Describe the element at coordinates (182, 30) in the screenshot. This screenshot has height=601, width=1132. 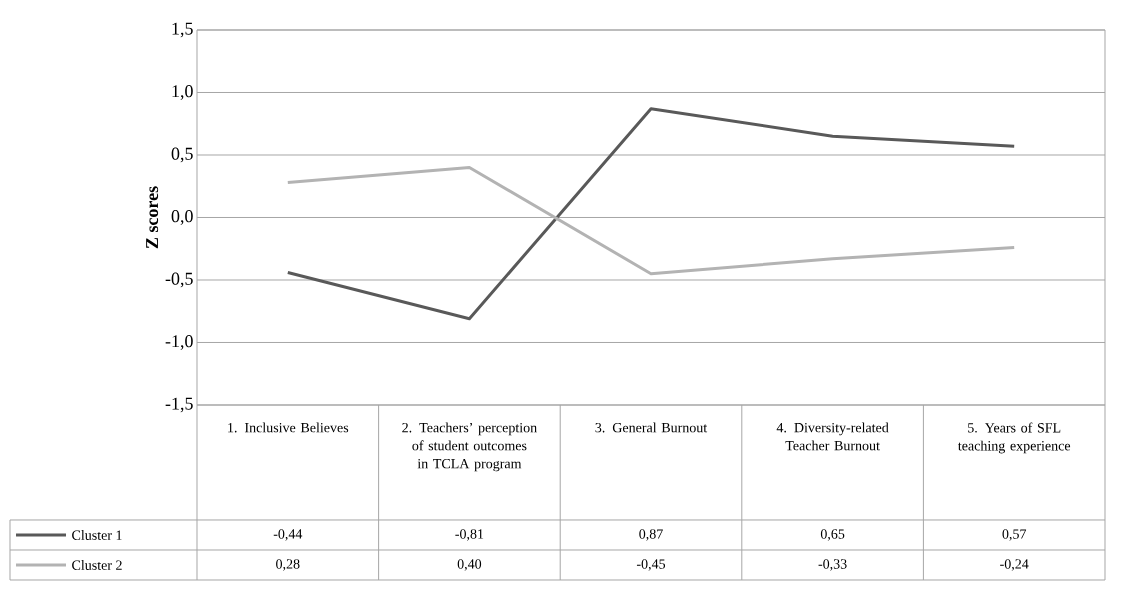
I see `y-tick-label: 1,5` at that location.